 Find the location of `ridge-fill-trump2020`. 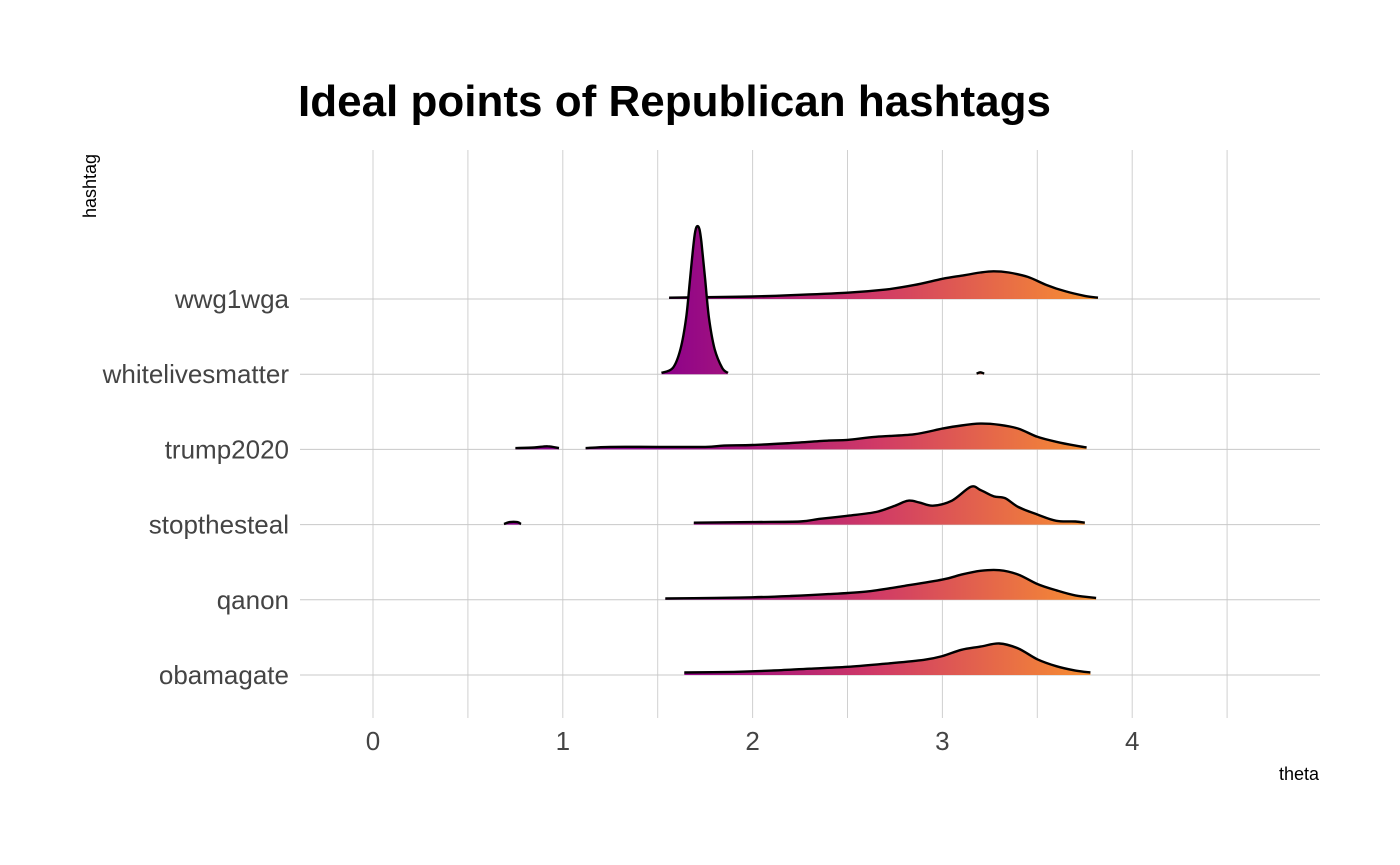

ridge-fill-trump2020 is located at coordinates (836, 436).